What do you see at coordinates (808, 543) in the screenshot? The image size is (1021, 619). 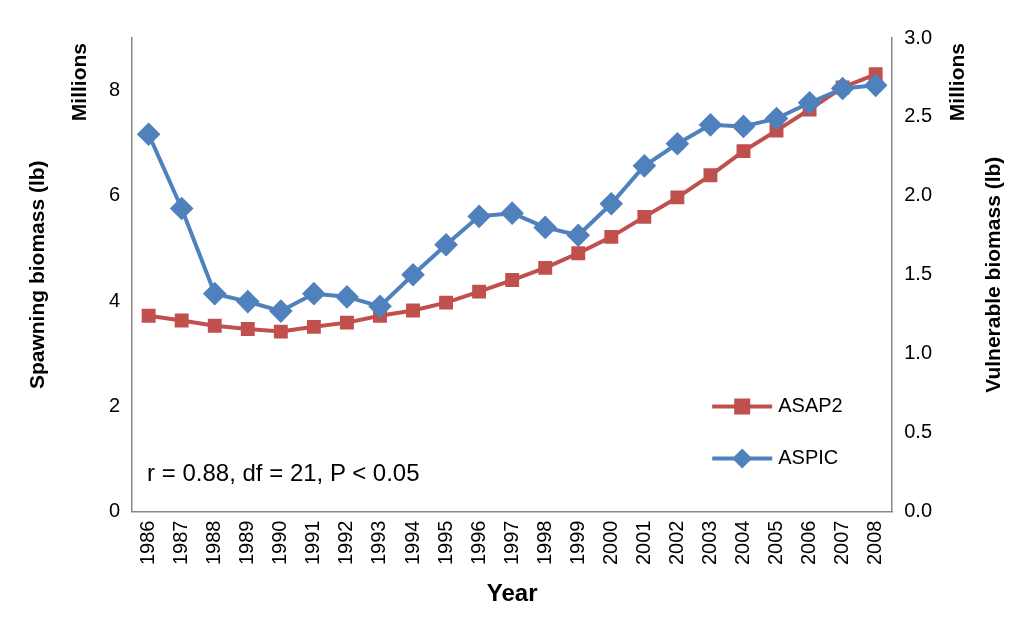 I see `x-tick-label: 2006` at bounding box center [808, 543].